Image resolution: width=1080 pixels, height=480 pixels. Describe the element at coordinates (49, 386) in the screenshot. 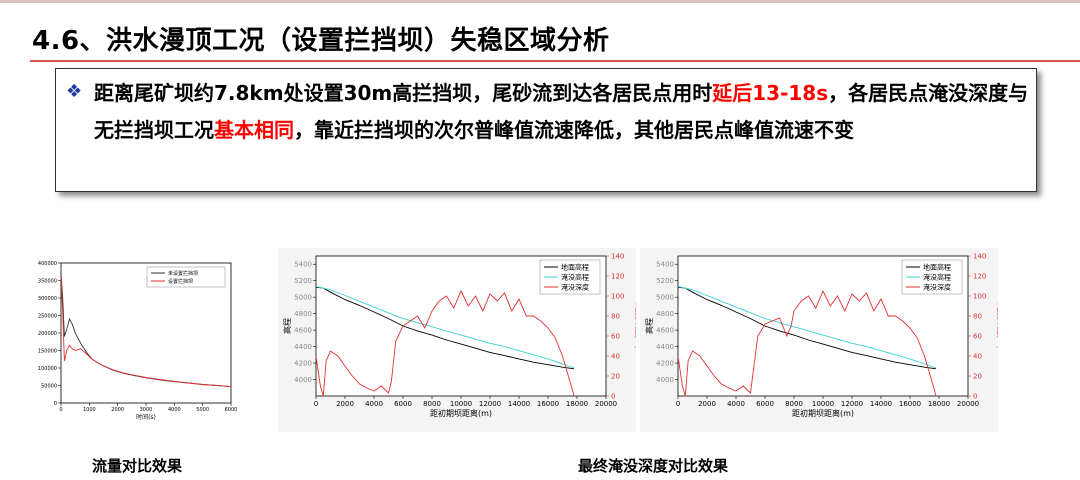

I see `y-tick-label: 50000` at that location.